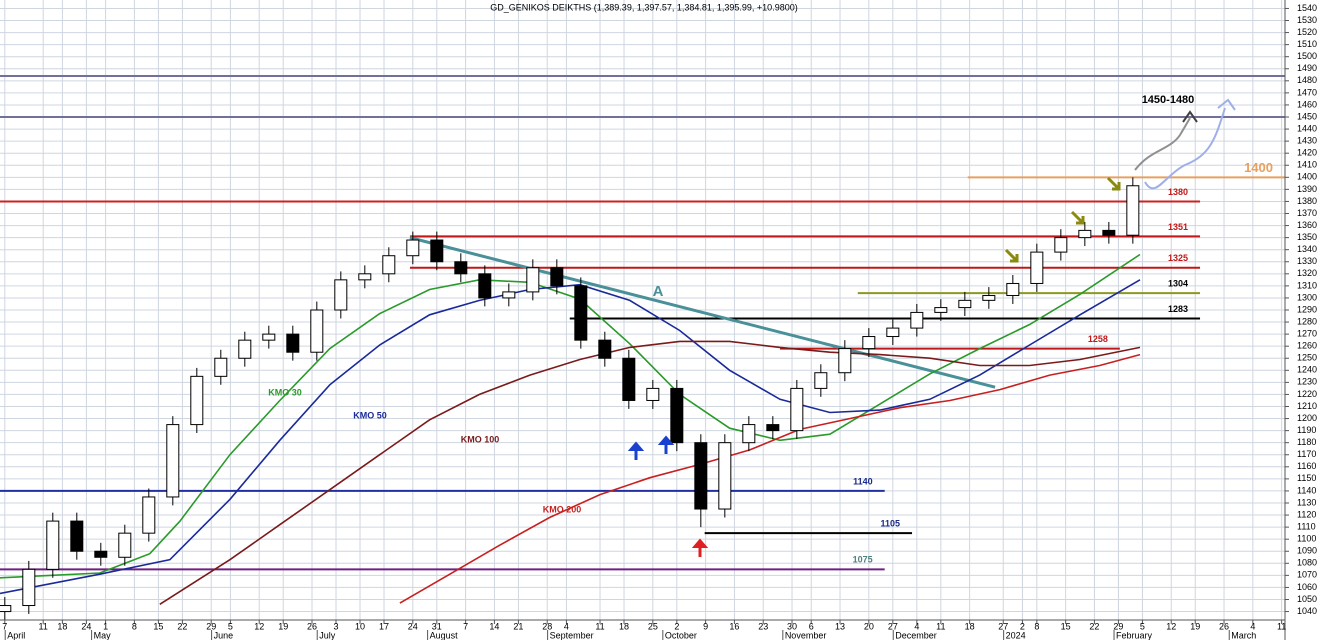 The width and height of the screenshot is (1320, 640). Describe the element at coordinates (1307, 20) in the screenshot. I see `y-tick-label: 1530` at that location.